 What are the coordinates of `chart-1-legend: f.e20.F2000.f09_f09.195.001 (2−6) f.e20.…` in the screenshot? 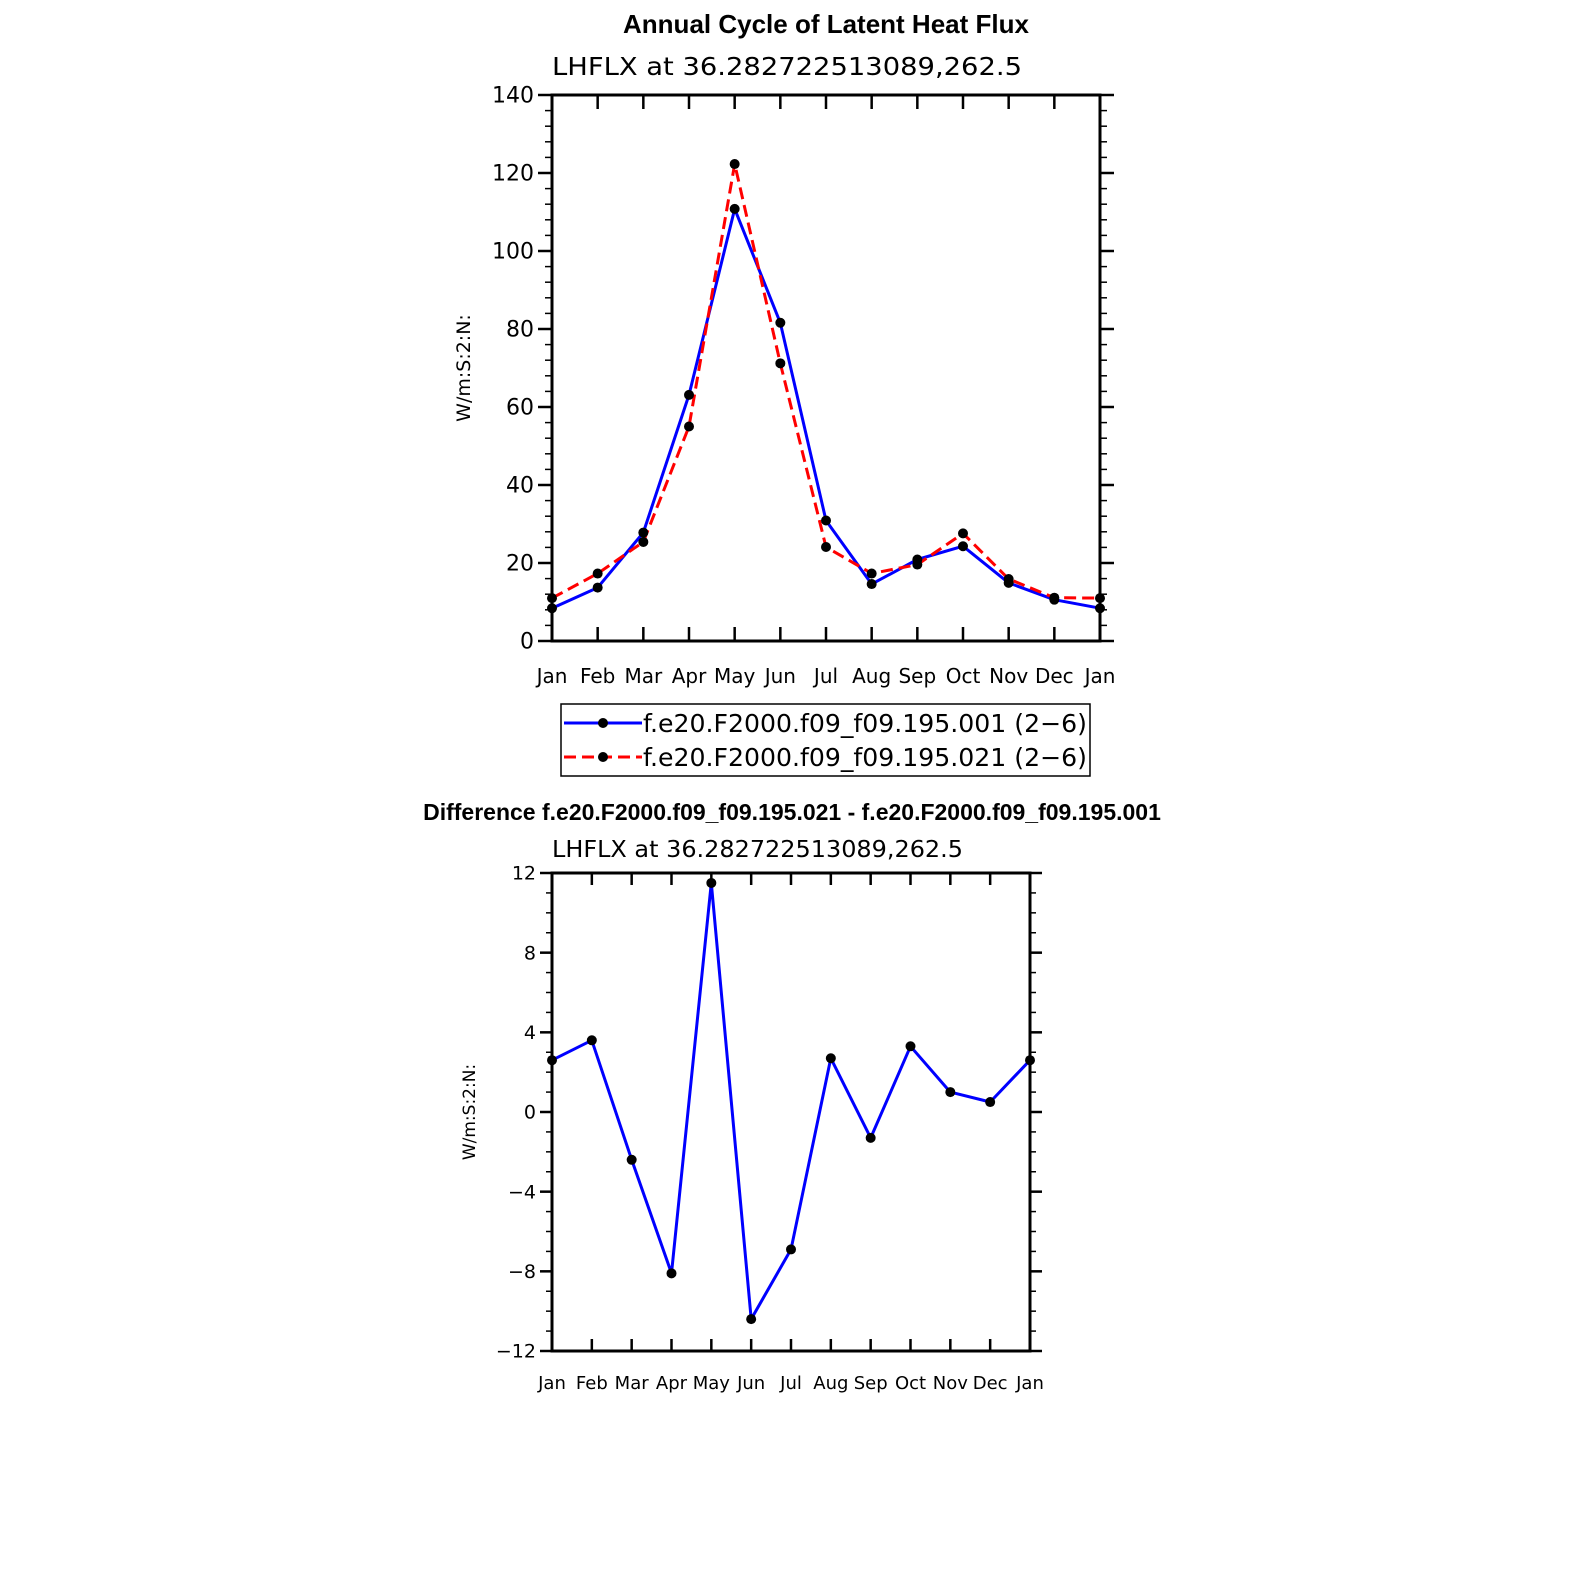 It's located at (825, 740).